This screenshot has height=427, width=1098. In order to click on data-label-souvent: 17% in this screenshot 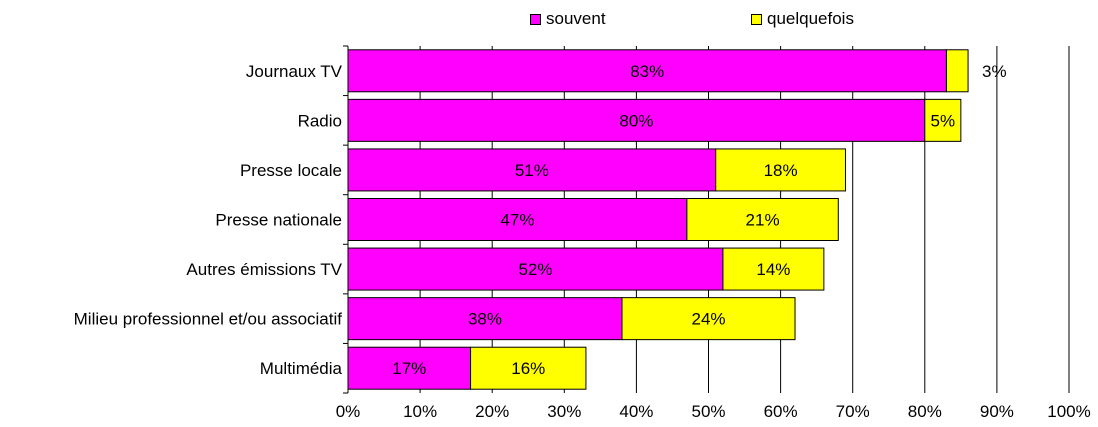, I will do `click(409, 368)`.